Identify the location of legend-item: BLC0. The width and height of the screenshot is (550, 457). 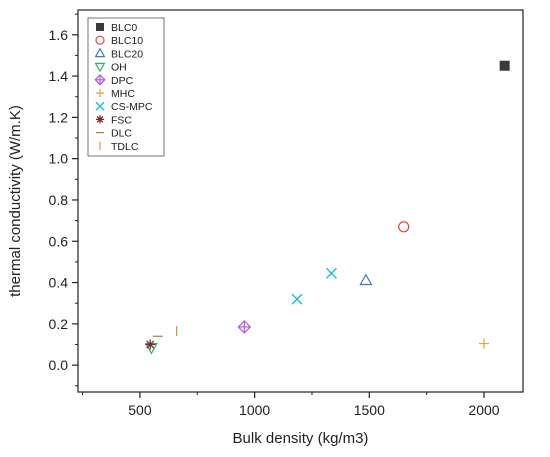
(116, 28).